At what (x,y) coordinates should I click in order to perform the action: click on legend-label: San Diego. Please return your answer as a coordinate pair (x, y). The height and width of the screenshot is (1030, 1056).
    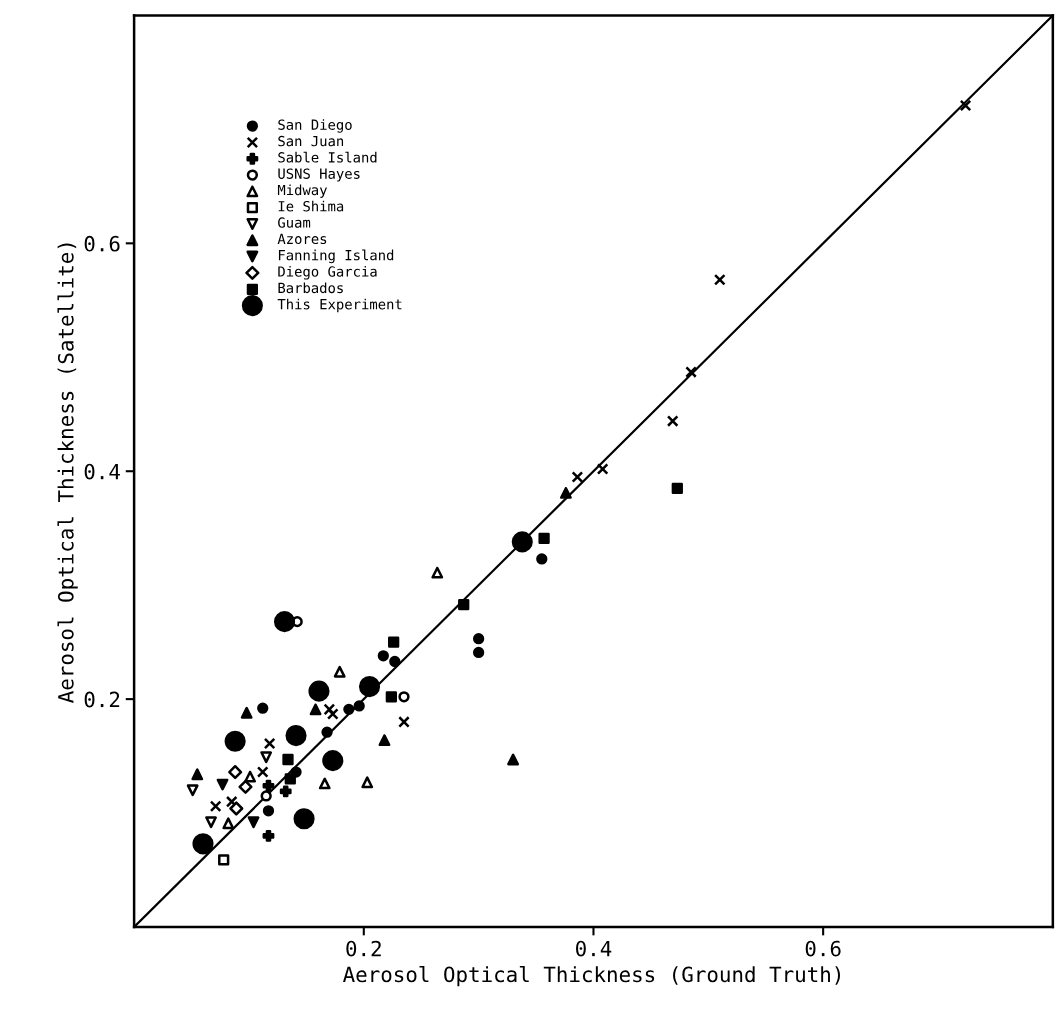
    Looking at the image, I should click on (315, 126).